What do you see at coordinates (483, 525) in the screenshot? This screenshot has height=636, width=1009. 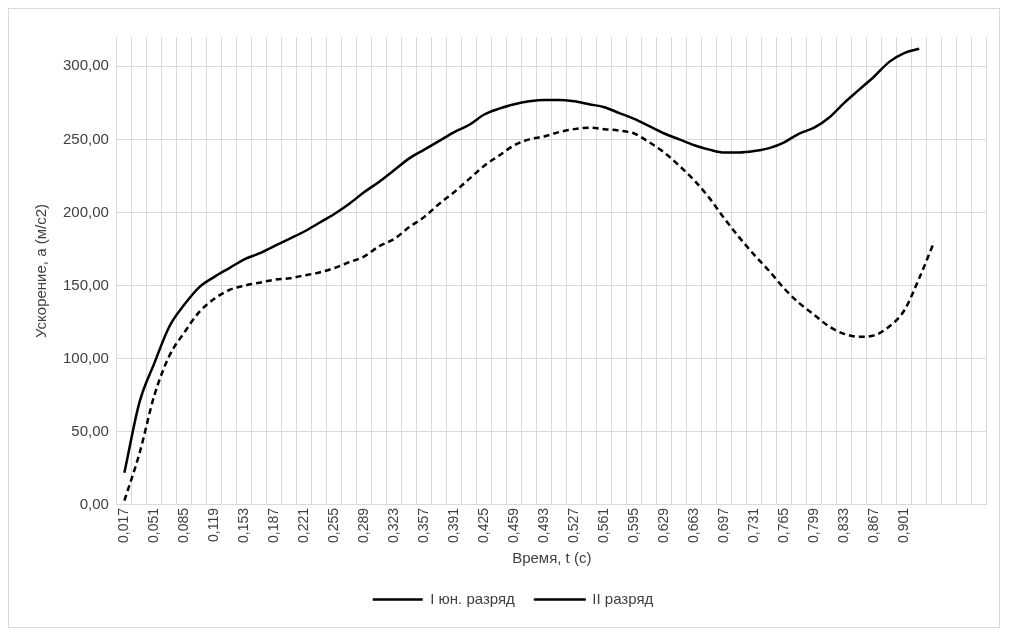 I see `x-tick-label: 0,425` at bounding box center [483, 525].